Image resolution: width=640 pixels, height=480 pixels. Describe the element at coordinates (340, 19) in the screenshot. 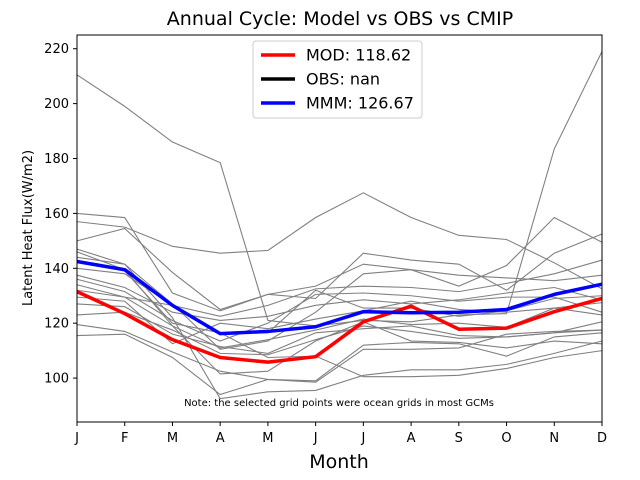

I see `chart-title: Annual Cycle: Model vs OBS vs CMIP` at that location.